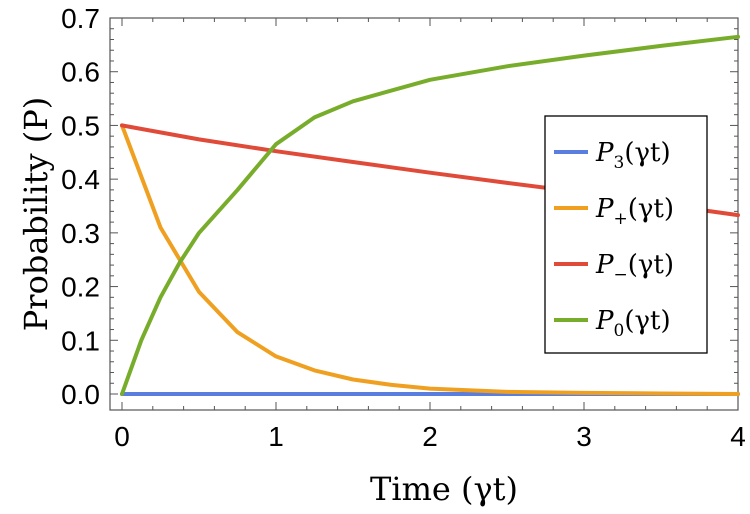 This screenshot has width=750, height=514. What do you see at coordinates (633, 323) in the screenshot?
I see `legend-entry-label: P0(γt)` at bounding box center [633, 323].